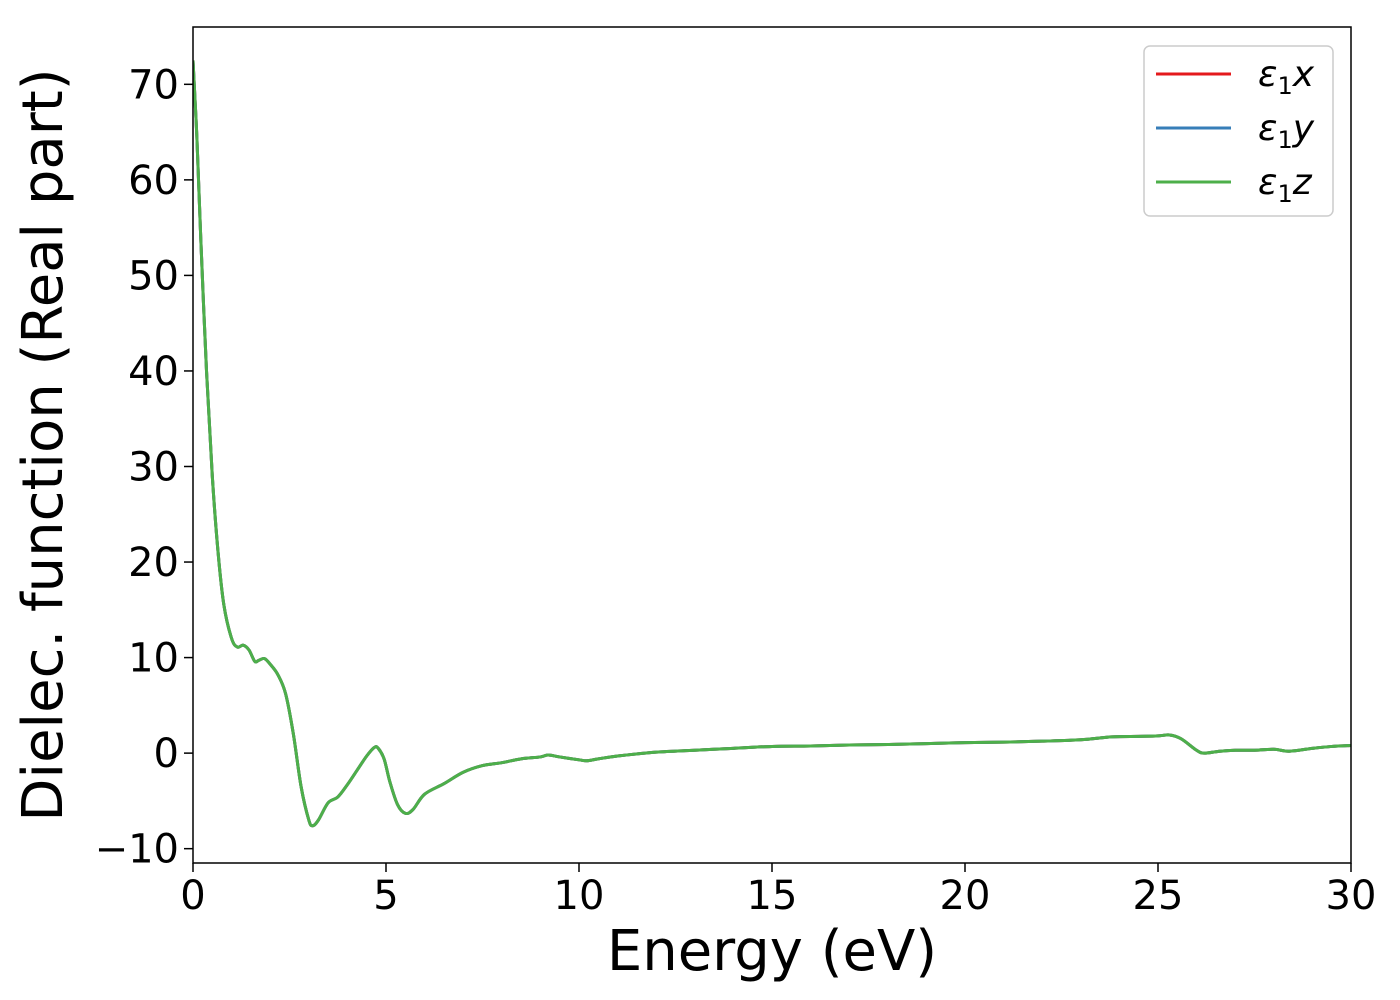  I want to click on x-tick-label: 0, so click(192, 896).